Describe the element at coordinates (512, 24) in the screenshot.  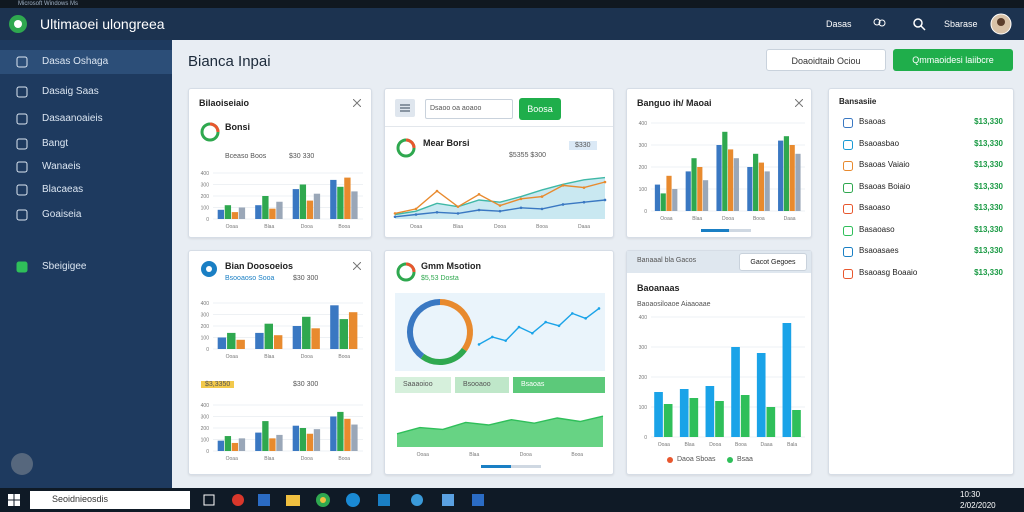
I see `header: Ultimaoei ulongreea Dasas Sbarase` at that location.